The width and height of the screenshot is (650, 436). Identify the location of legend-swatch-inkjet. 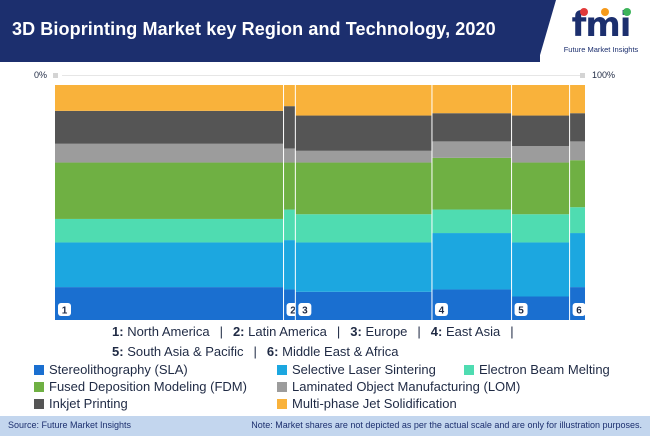
(39, 404).